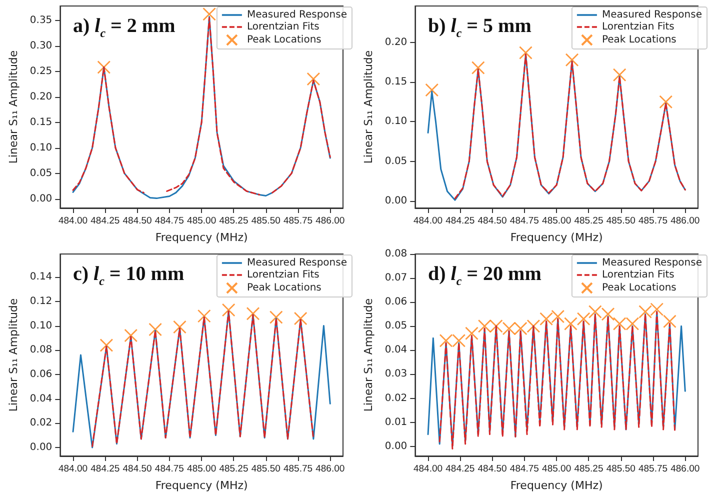  I want to click on legend-label: Lorentzian Fits, so click(283, 275).